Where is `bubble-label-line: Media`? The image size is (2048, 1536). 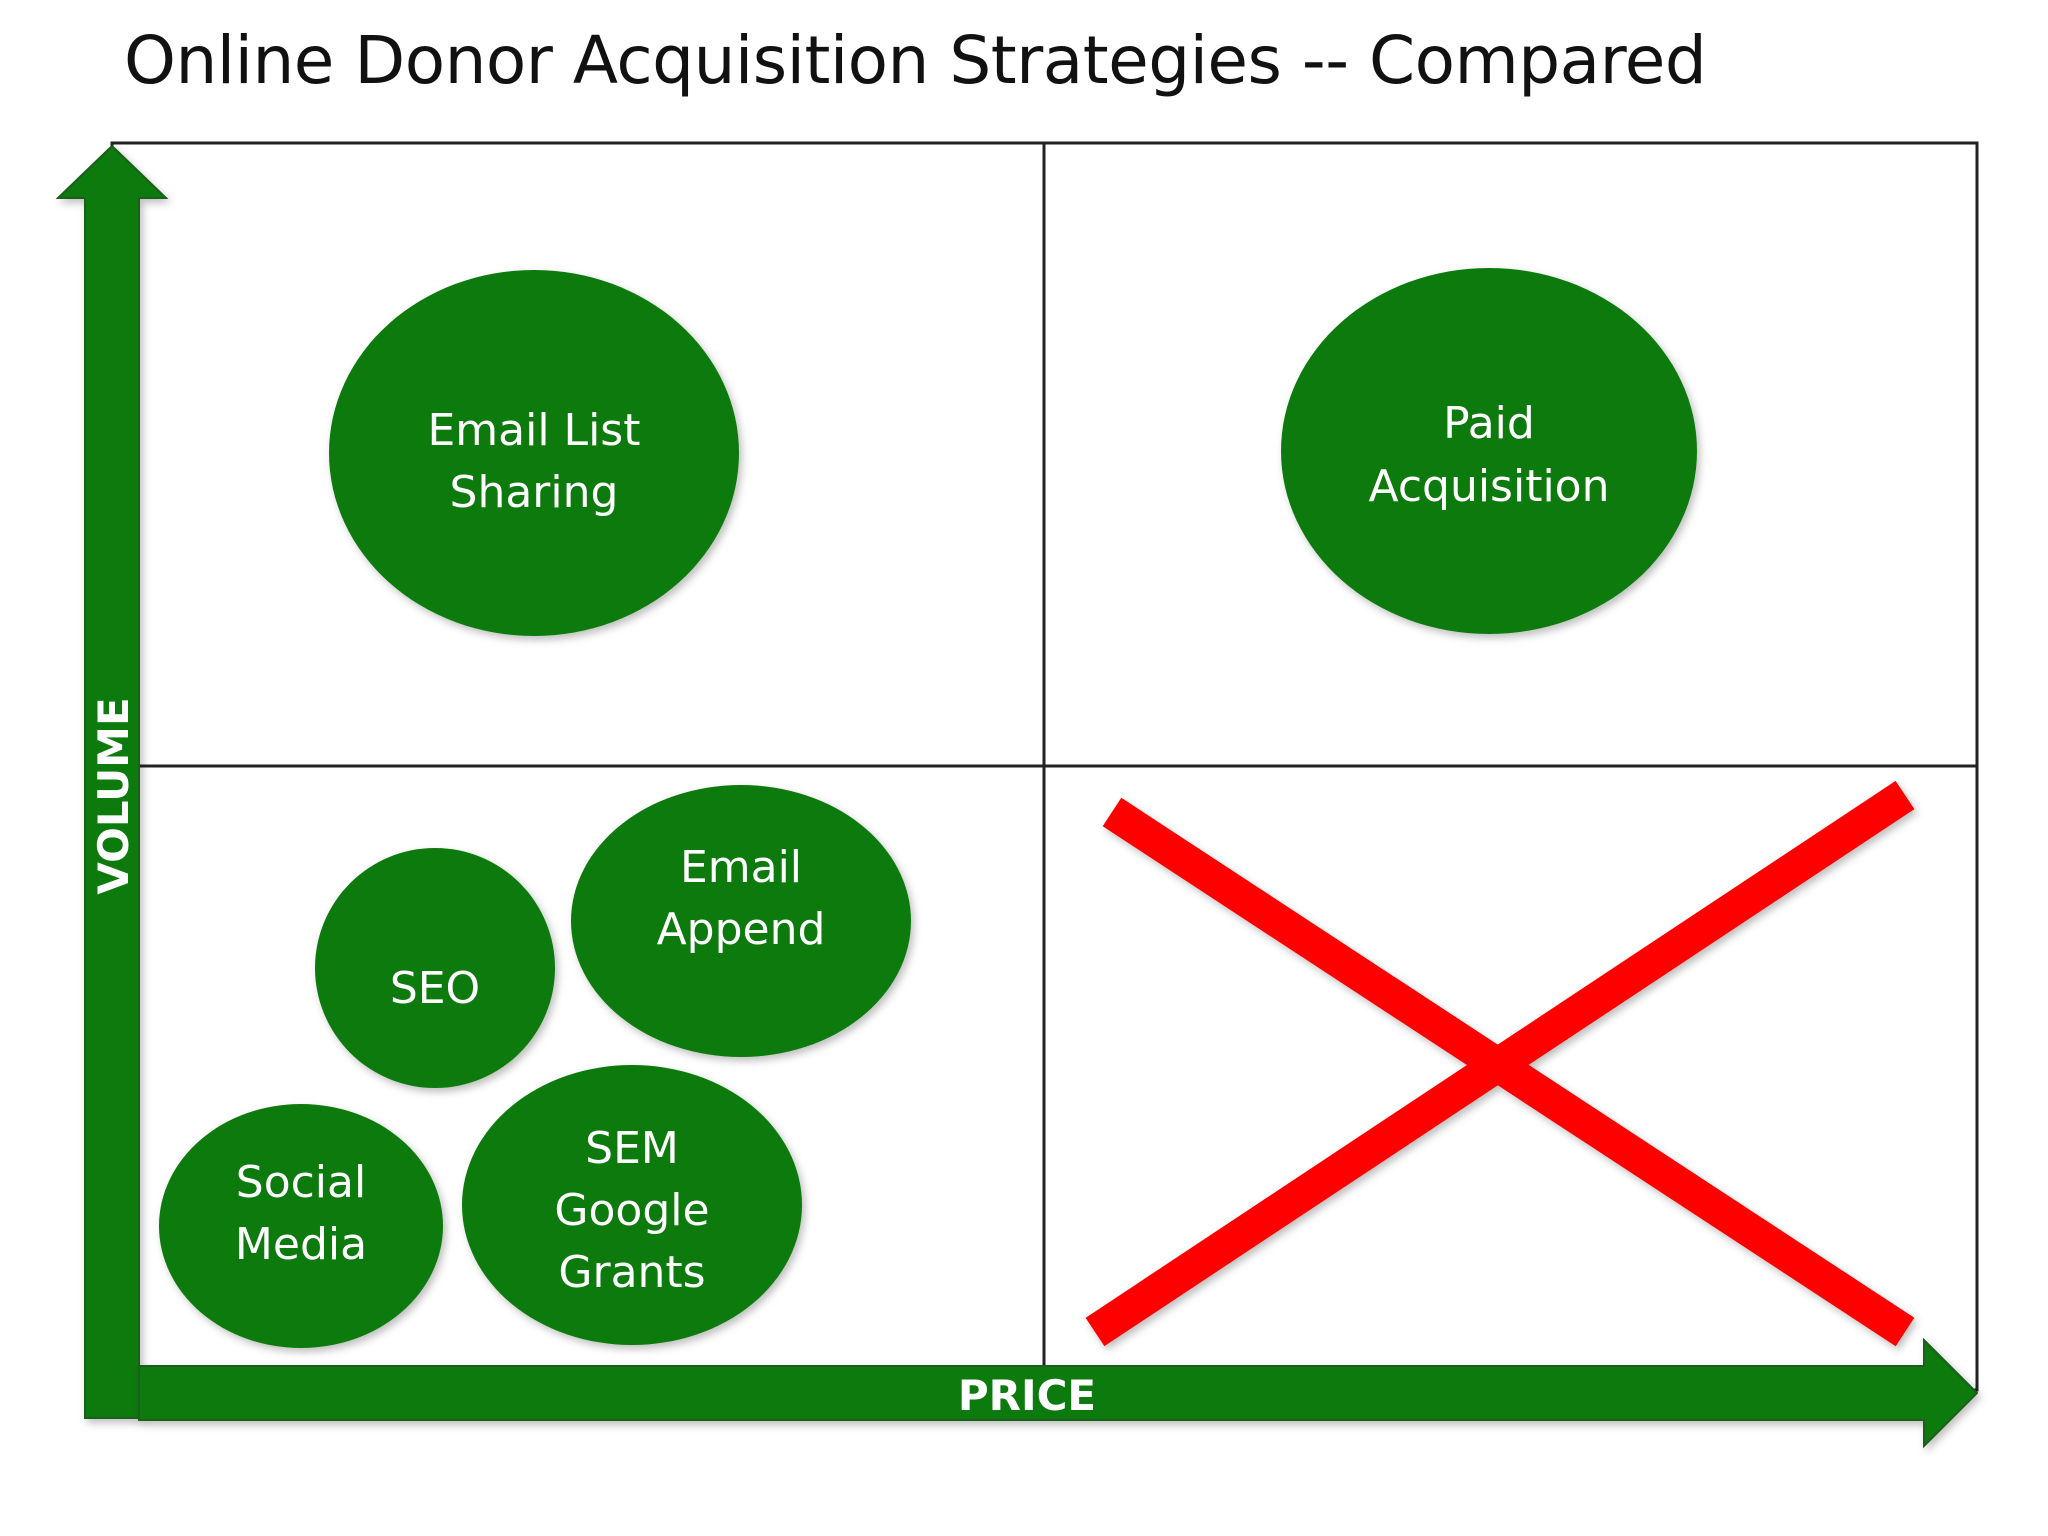 bubble-label-line: Media is located at coordinates (301, 1244).